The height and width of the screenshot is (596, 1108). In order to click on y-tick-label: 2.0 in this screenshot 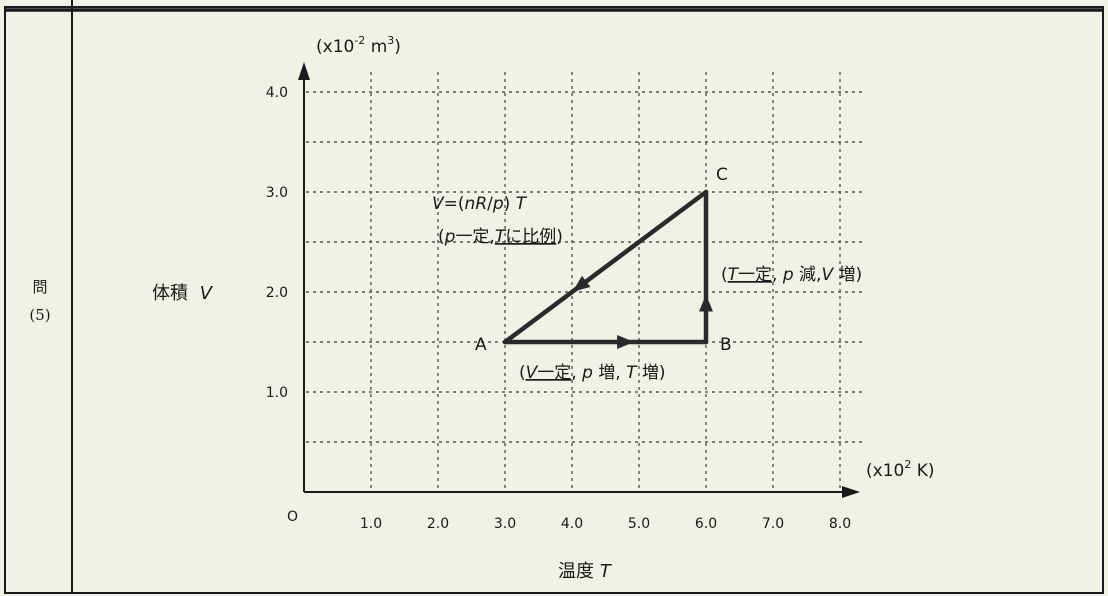, I will do `click(277, 293)`.